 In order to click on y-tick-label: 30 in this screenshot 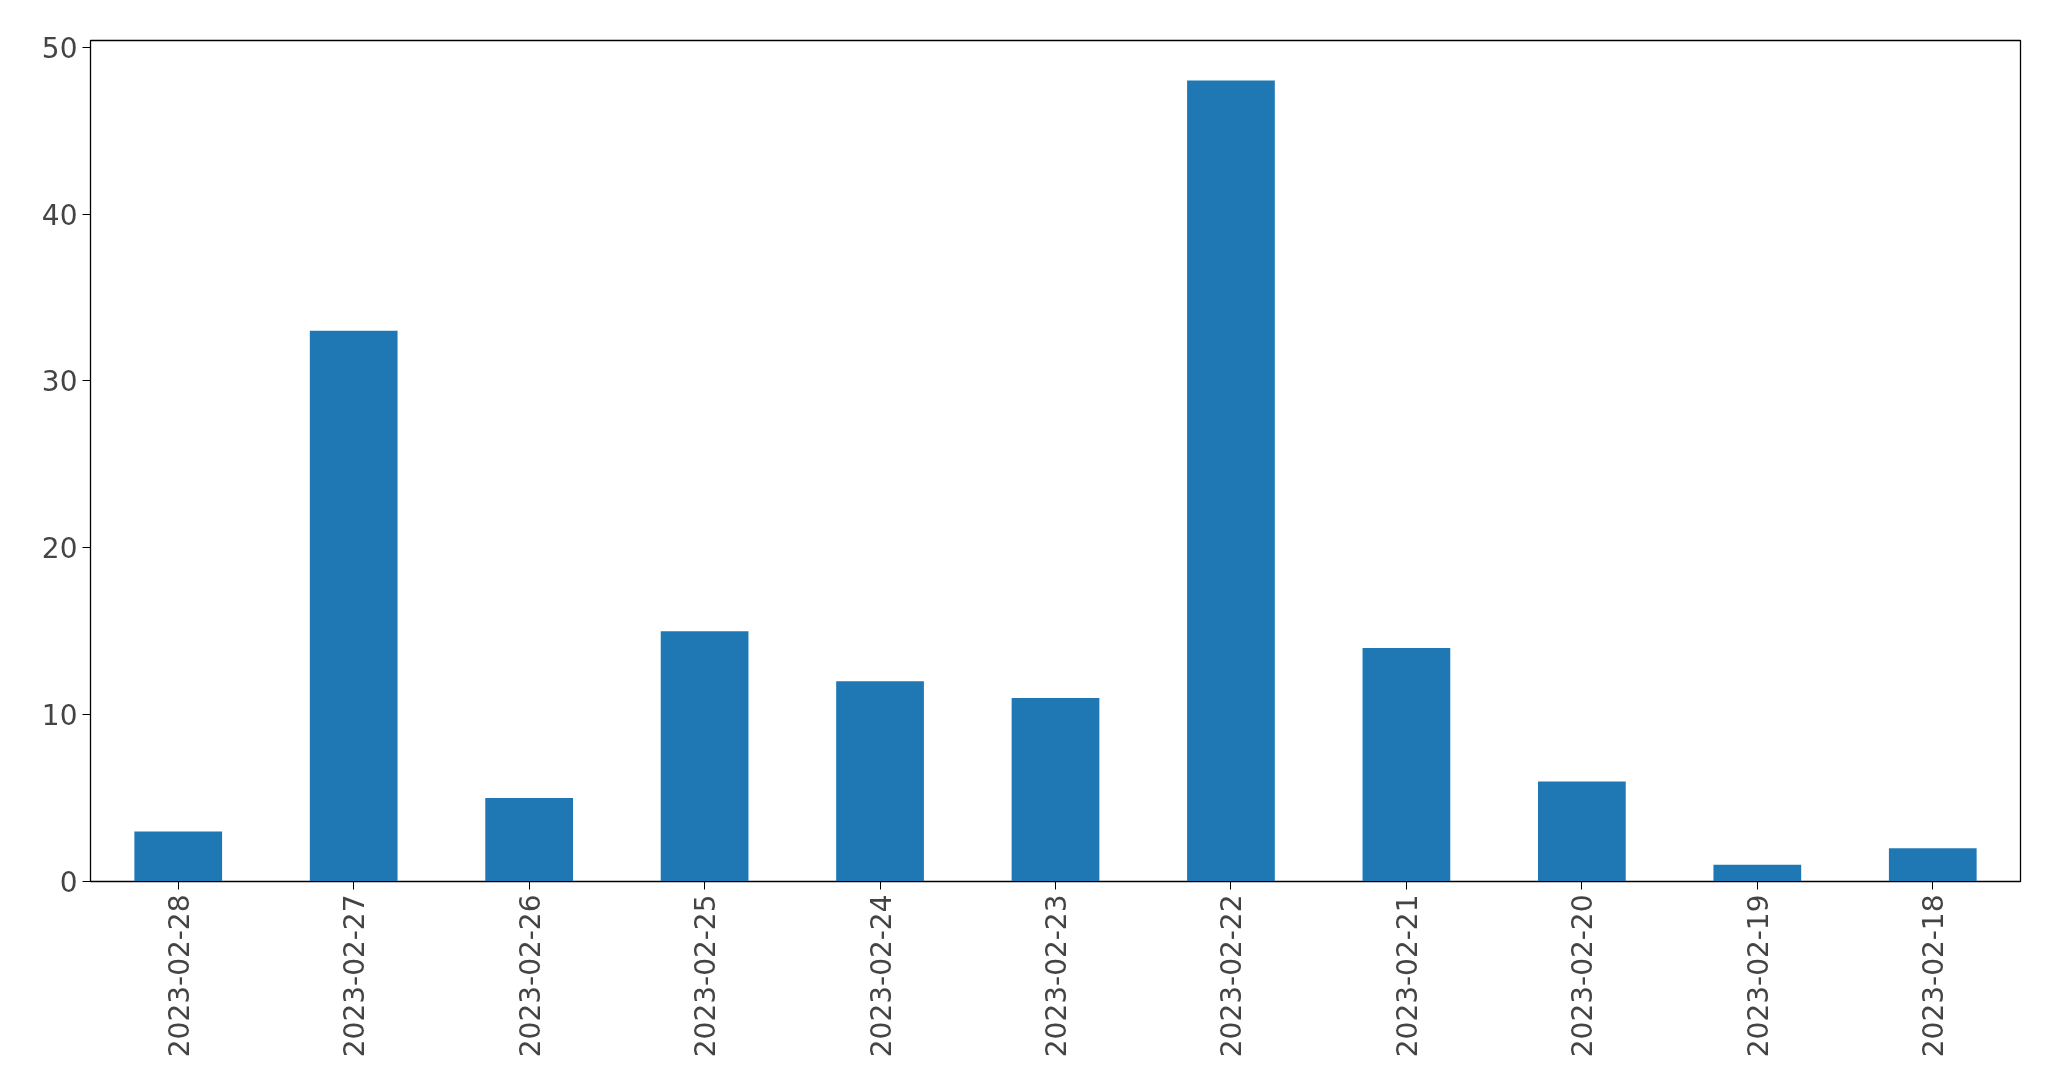, I will do `click(59, 382)`.